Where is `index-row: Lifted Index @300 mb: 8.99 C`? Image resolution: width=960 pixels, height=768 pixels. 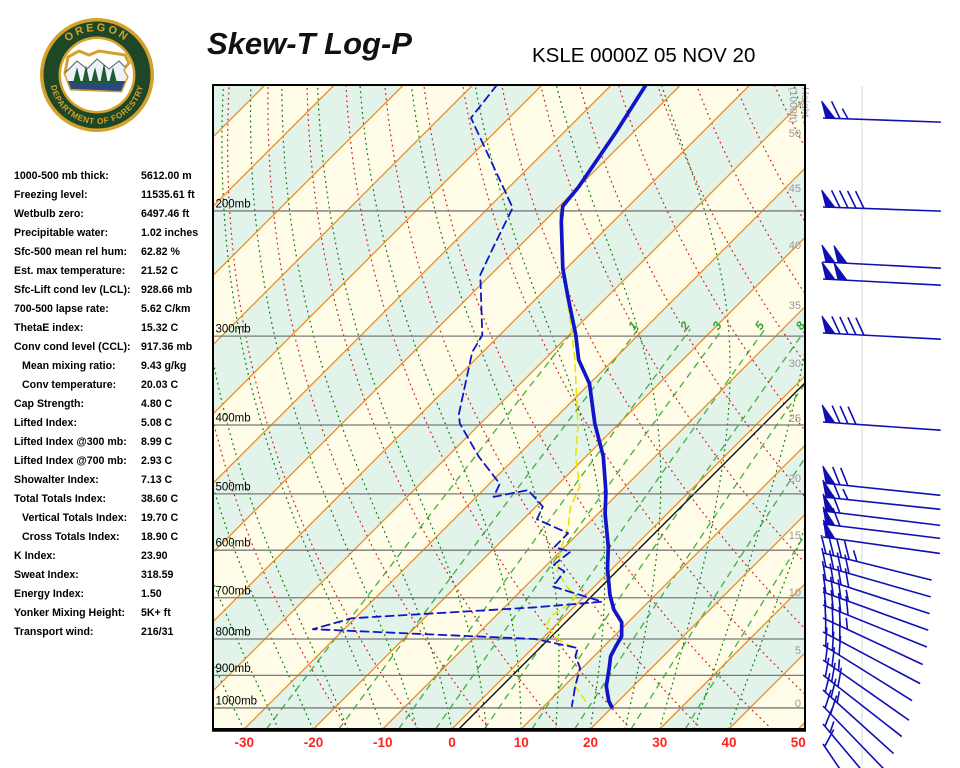 index-row: Lifted Index @300 mb: 8.99 C is located at coordinates (117, 442).